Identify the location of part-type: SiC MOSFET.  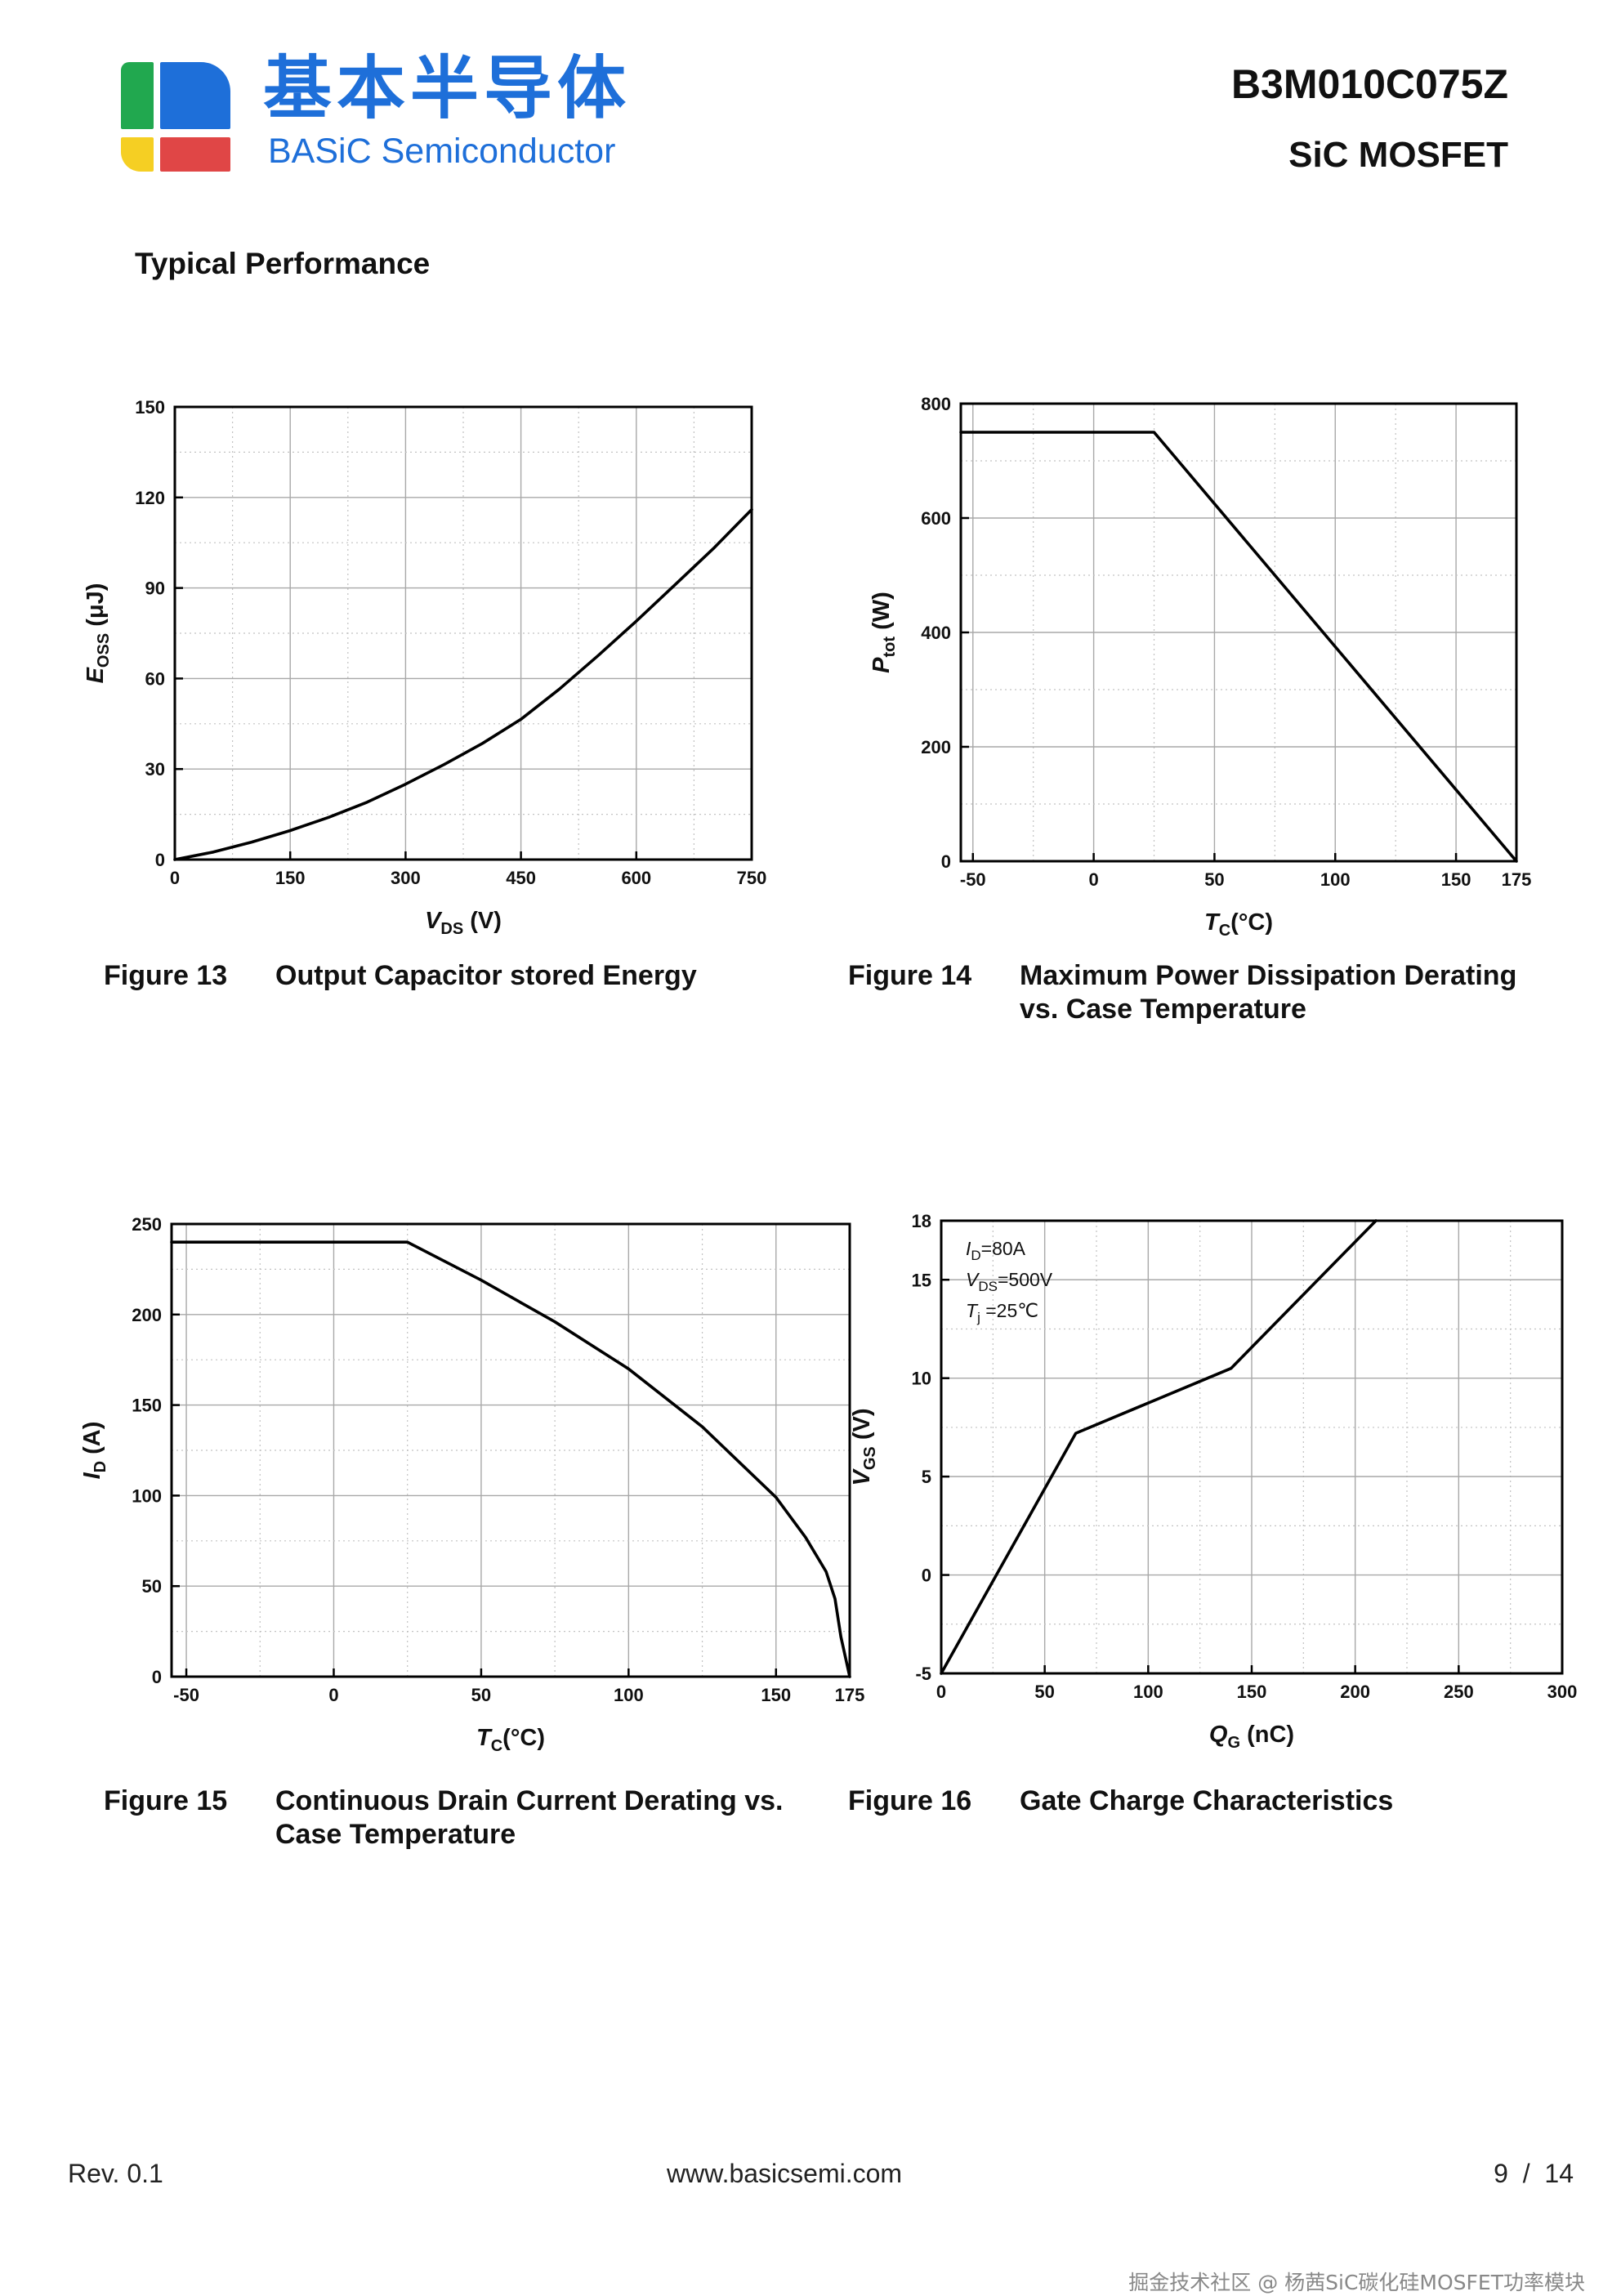
(1398, 155).